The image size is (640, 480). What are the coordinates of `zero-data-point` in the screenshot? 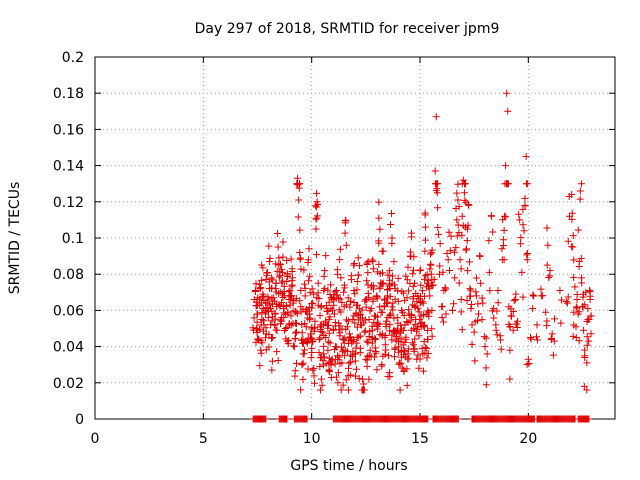 It's located at (287, 419).